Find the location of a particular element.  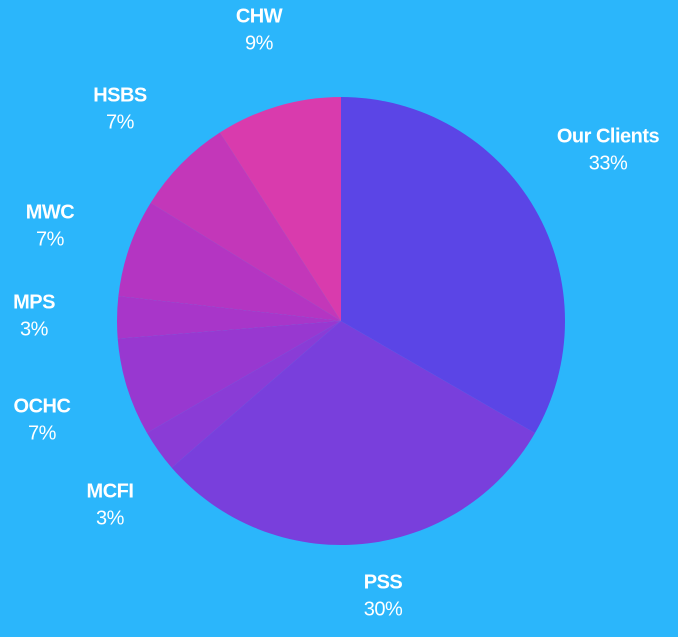

slice-name: CHW is located at coordinates (259, 16).